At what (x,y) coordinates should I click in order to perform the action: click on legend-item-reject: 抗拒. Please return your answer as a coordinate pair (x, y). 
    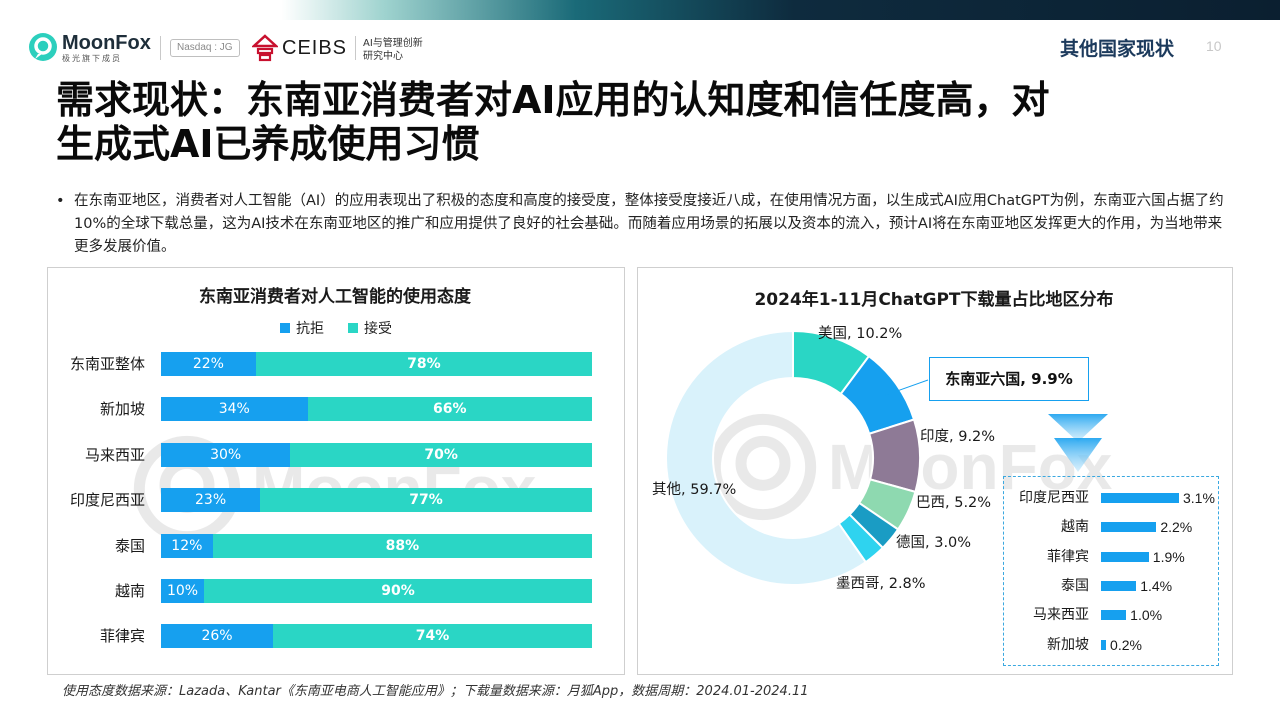
    Looking at the image, I should click on (302, 328).